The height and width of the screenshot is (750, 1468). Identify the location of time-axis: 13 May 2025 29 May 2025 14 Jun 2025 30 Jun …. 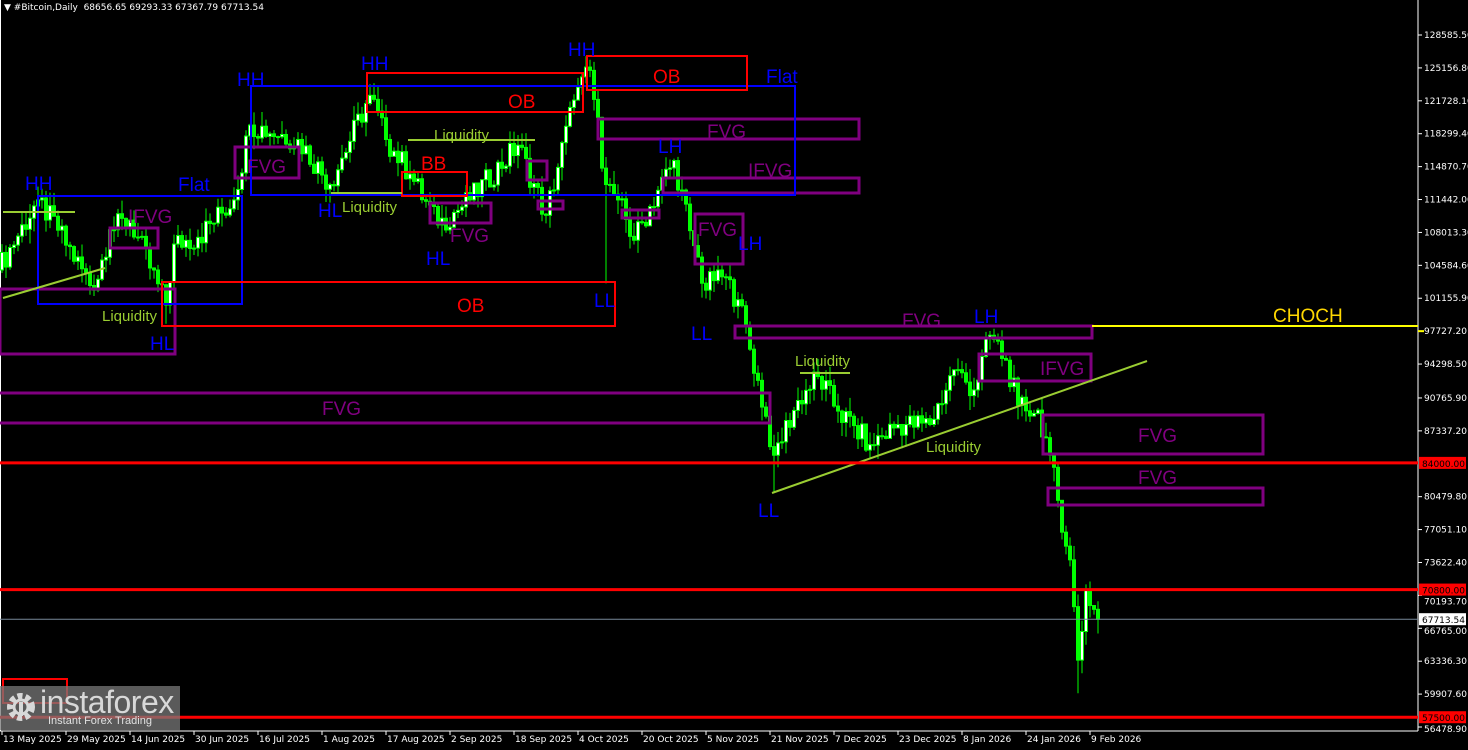
(571, 738).